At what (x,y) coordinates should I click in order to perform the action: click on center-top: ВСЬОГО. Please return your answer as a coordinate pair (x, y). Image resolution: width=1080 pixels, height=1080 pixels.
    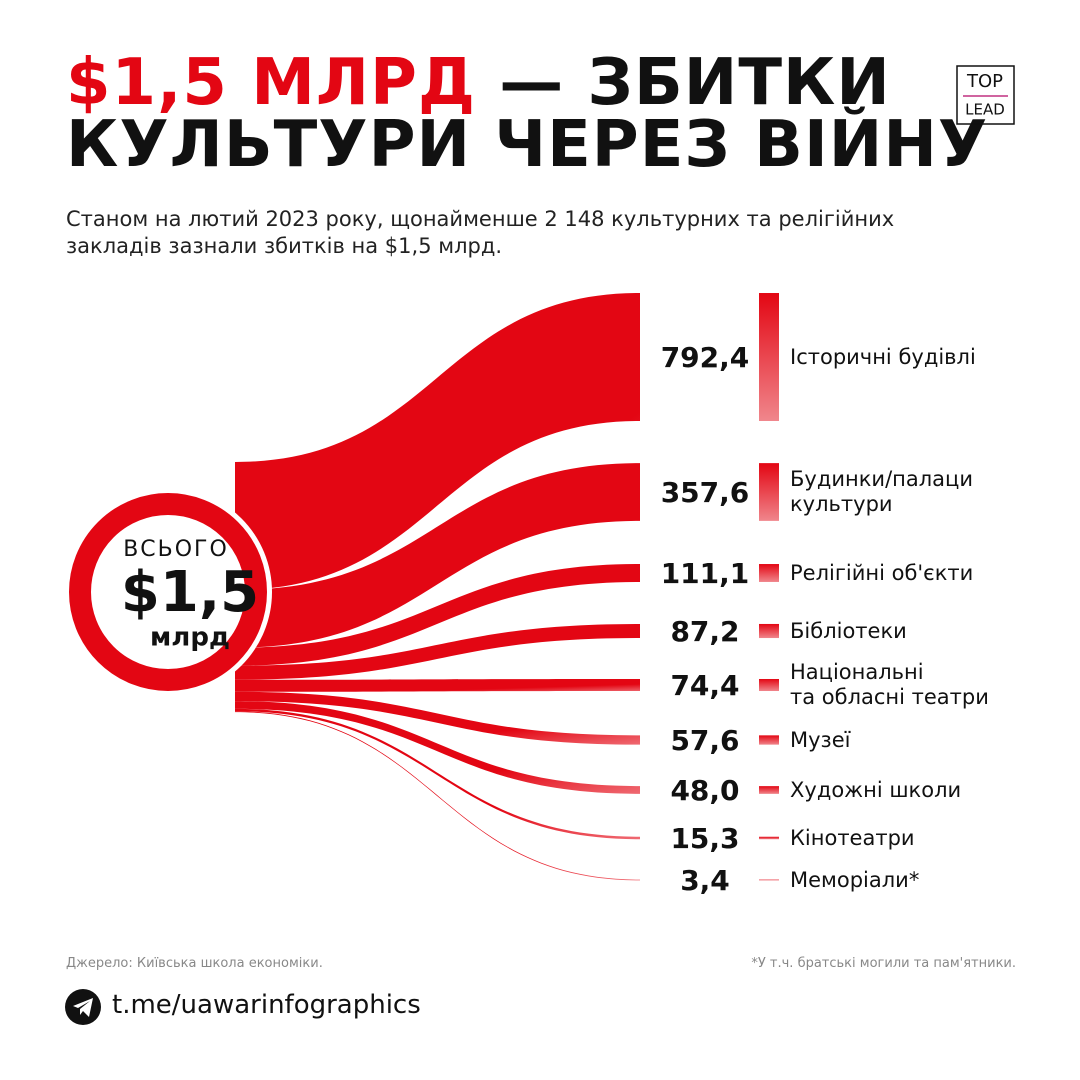
    Looking at the image, I should click on (176, 549).